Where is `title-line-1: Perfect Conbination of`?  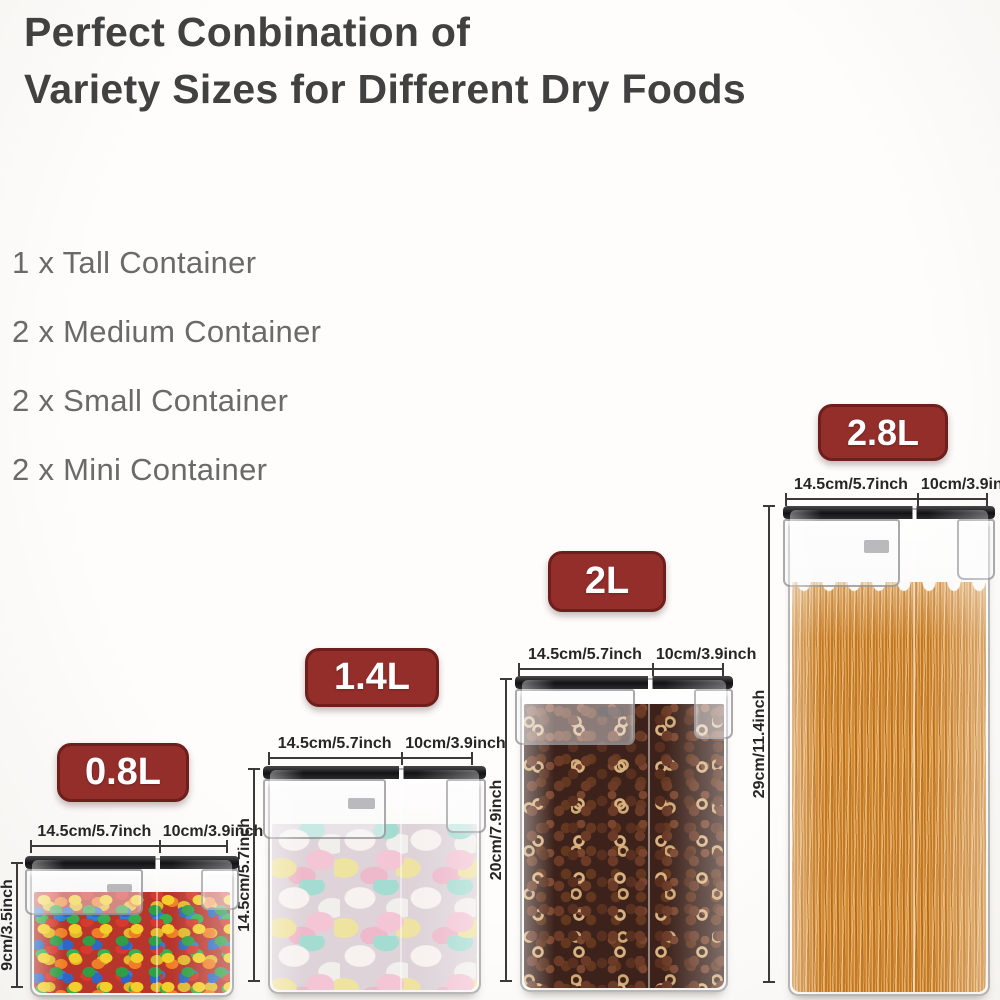 title-line-1: Perfect Conbination of is located at coordinates (247, 32).